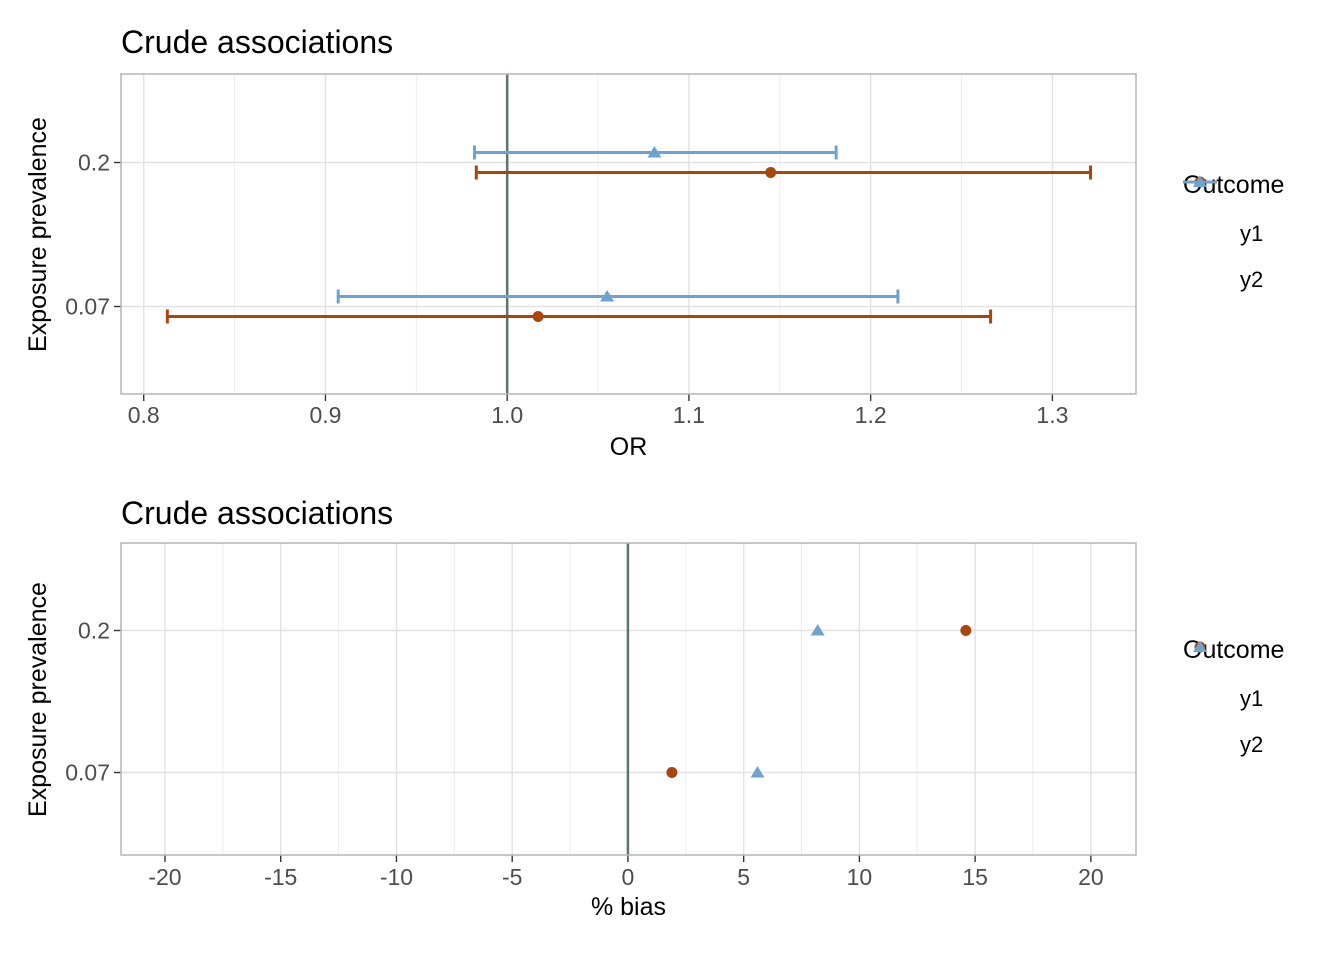 This screenshot has height=960, width=1344. I want to click on x-tick-label: -5, so click(512, 877).